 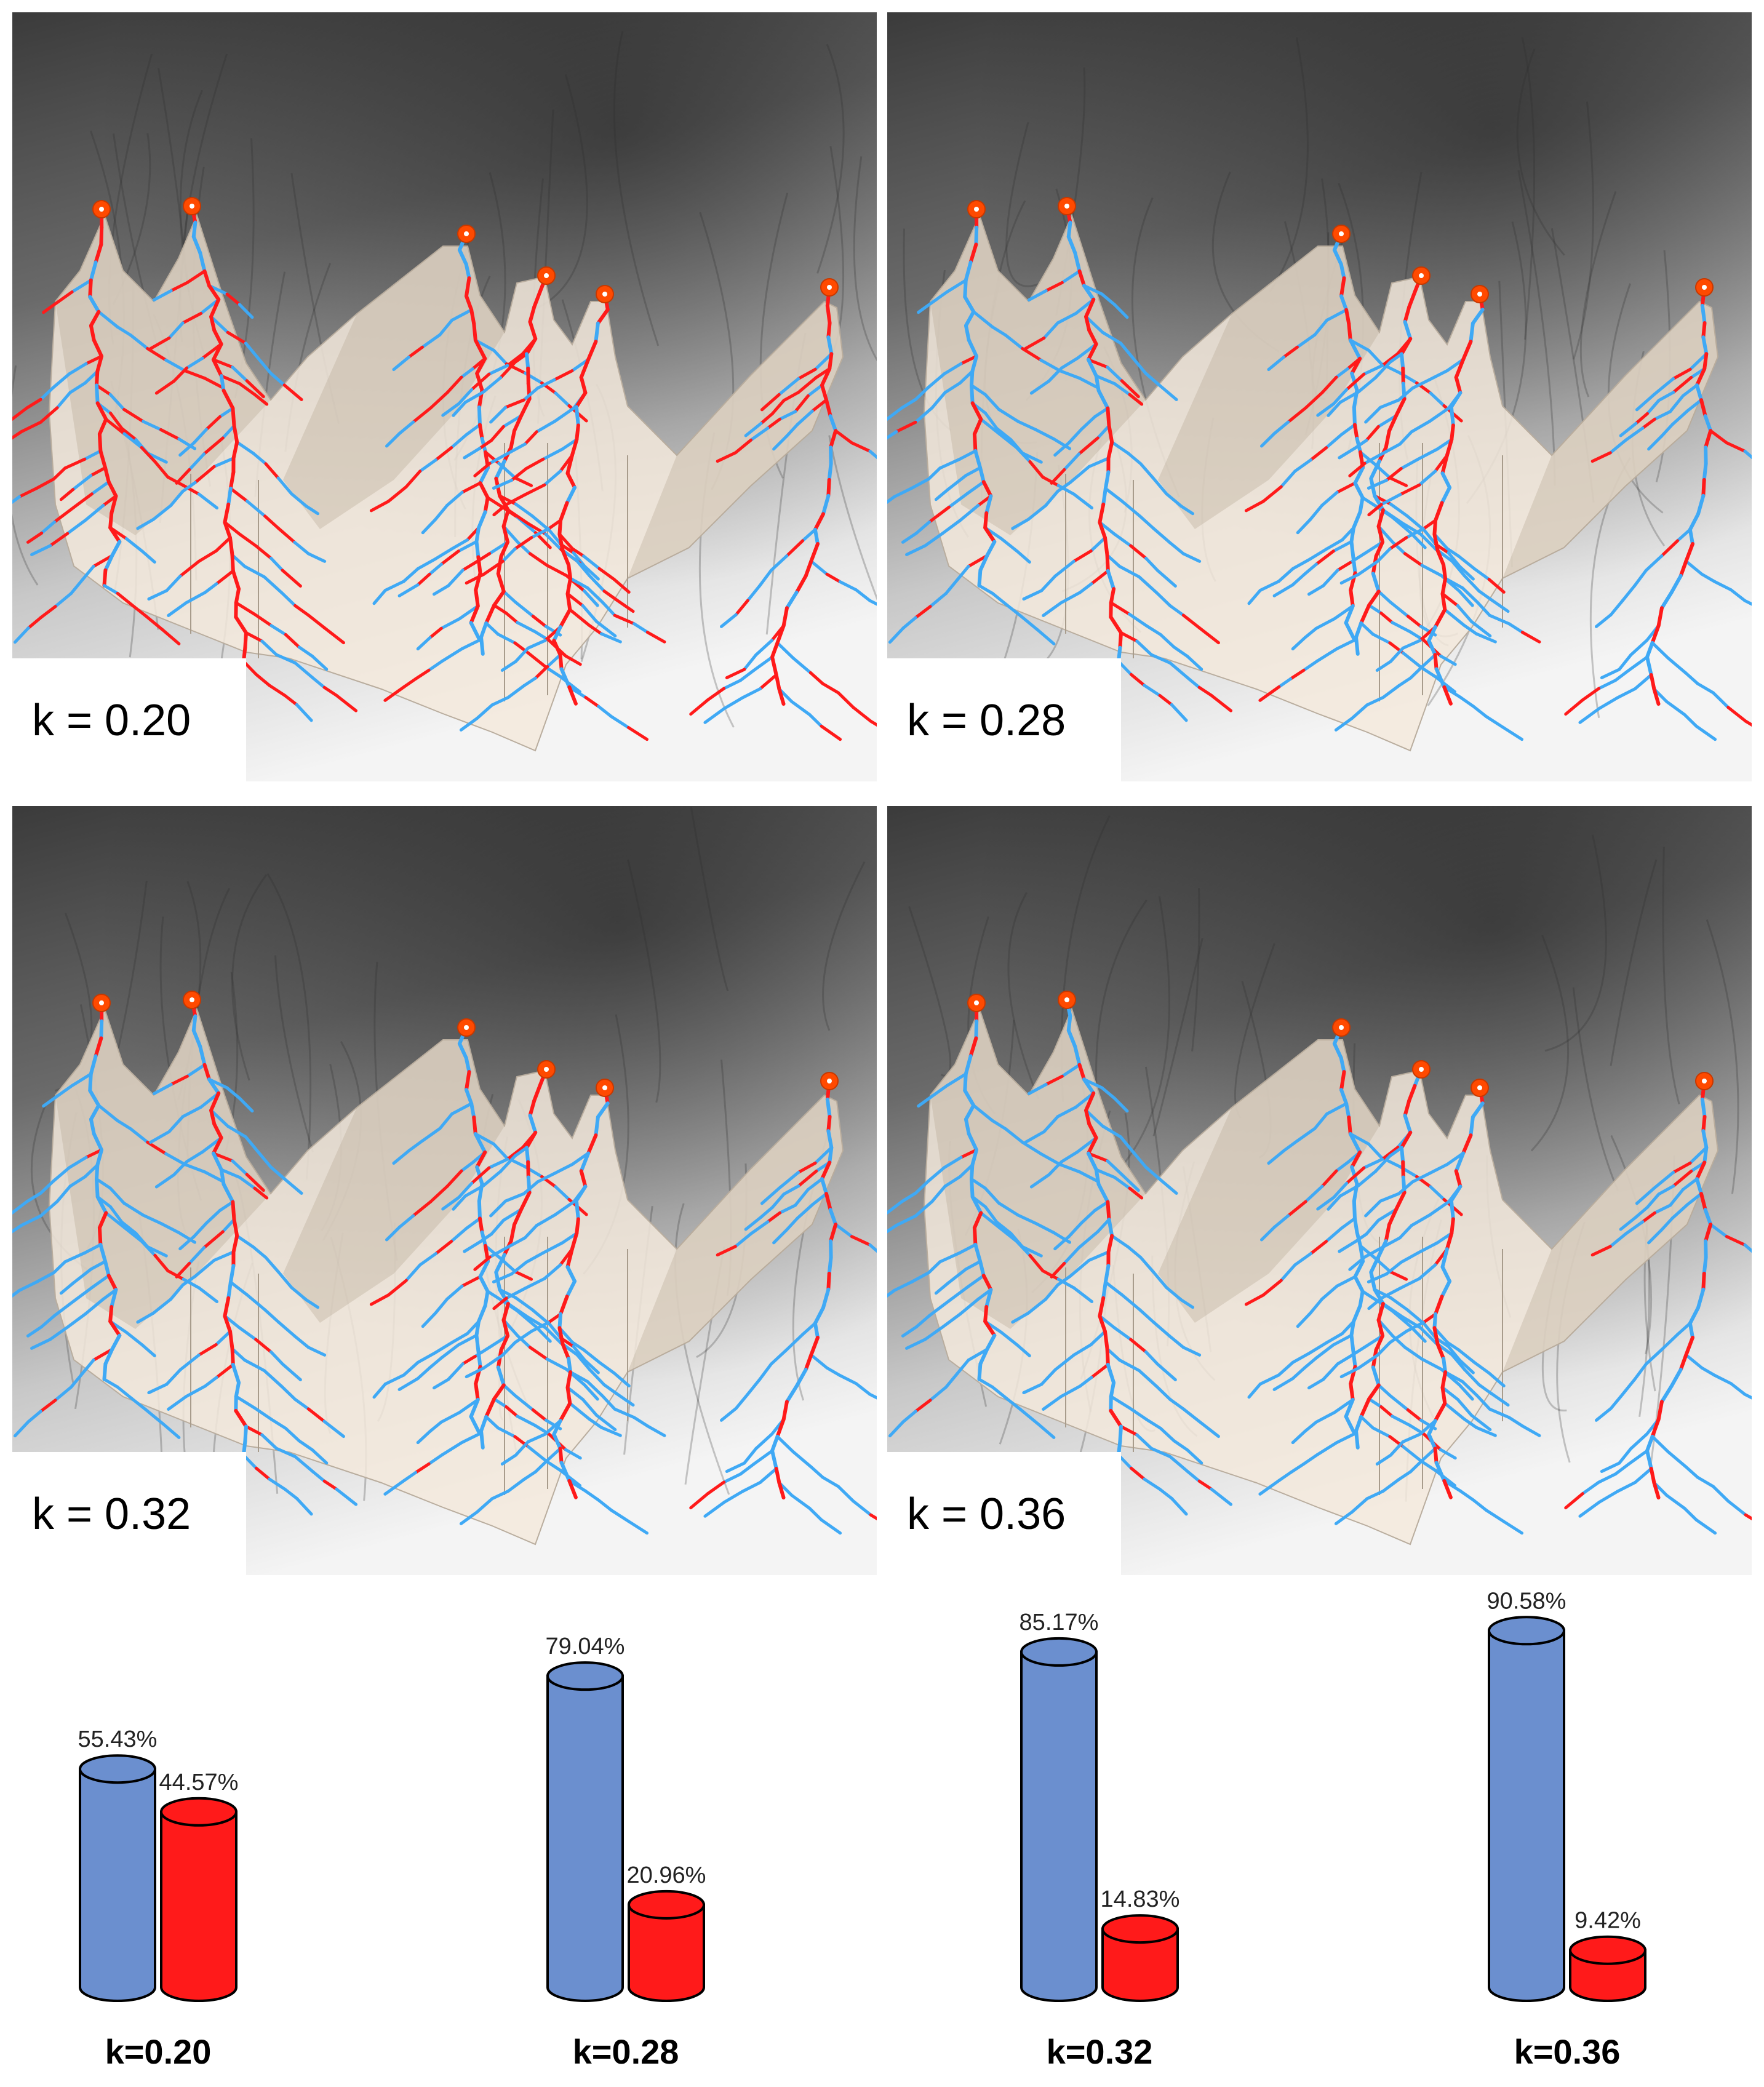 What do you see at coordinates (1140, 1899) in the screenshot?
I see `bar-value-label: 14.83%` at bounding box center [1140, 1899].